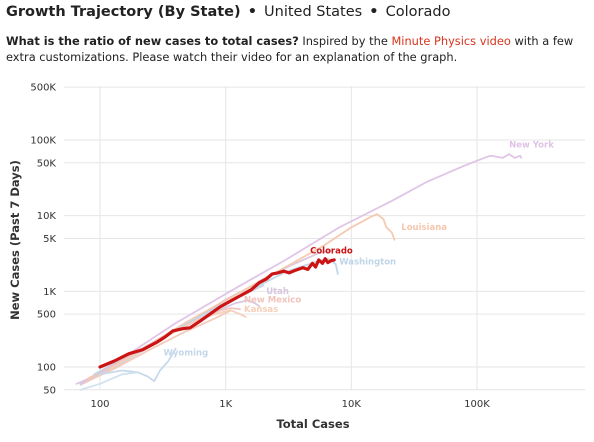  I want to click on series-label-kansas: Kansas, so click(261, 310).